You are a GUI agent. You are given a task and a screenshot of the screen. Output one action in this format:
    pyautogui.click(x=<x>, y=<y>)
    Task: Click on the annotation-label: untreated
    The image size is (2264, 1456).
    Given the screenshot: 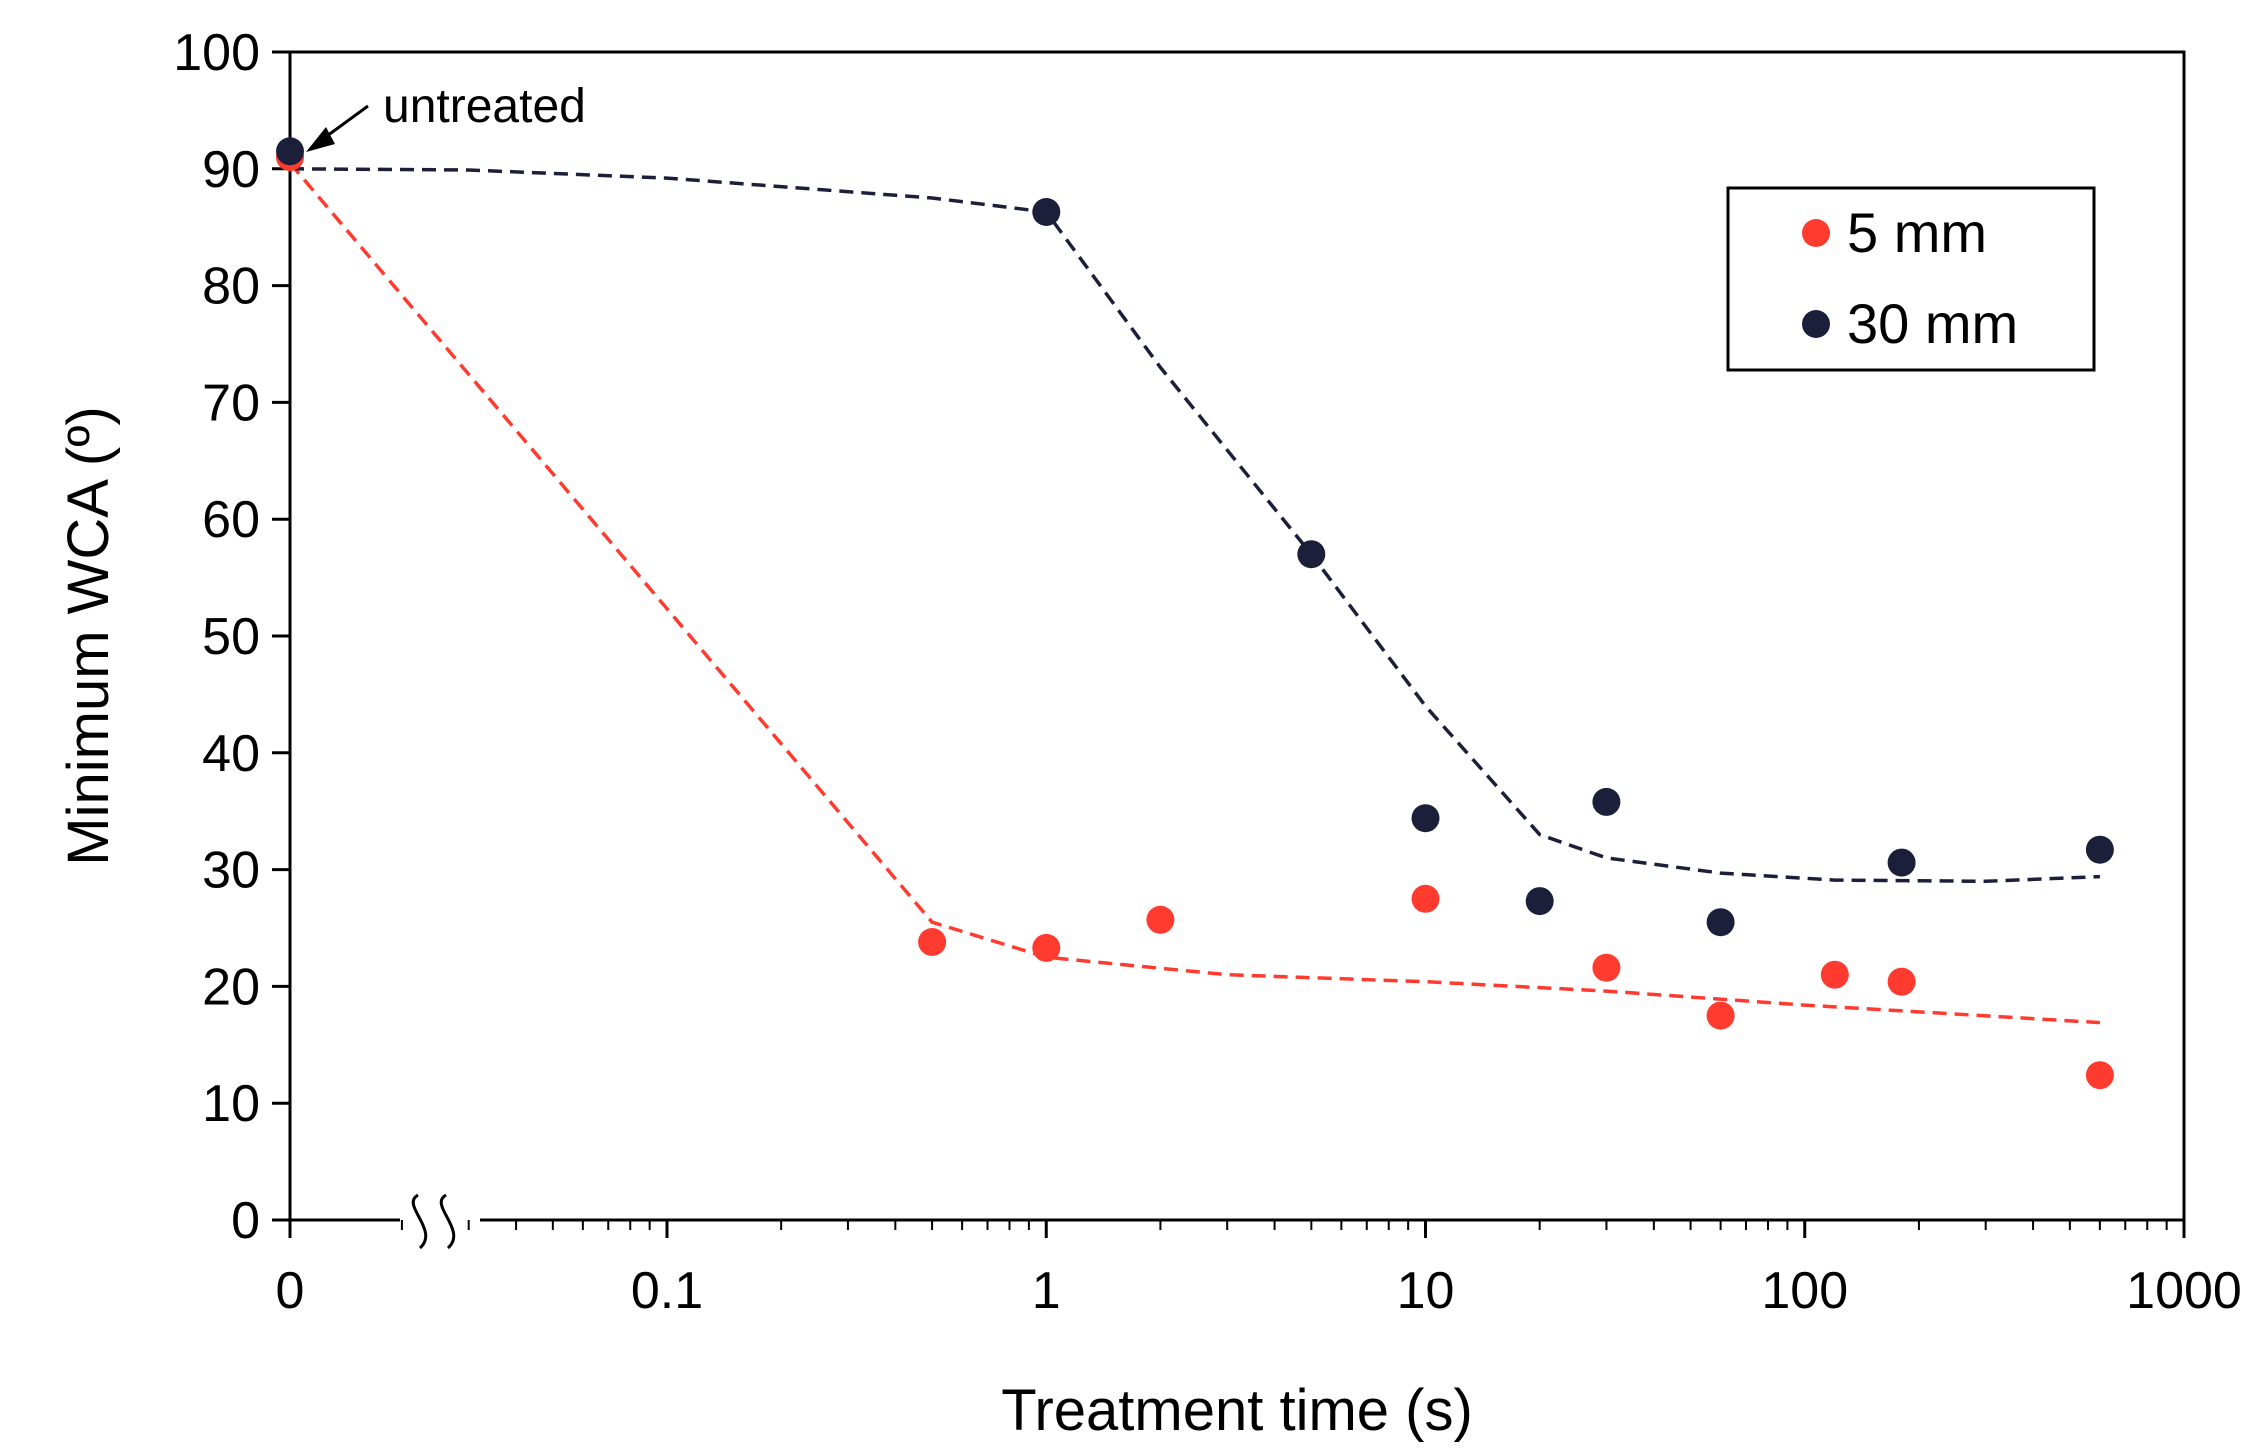 What is the action you would take?
    pyautogui.click(x=484, y=106)
    